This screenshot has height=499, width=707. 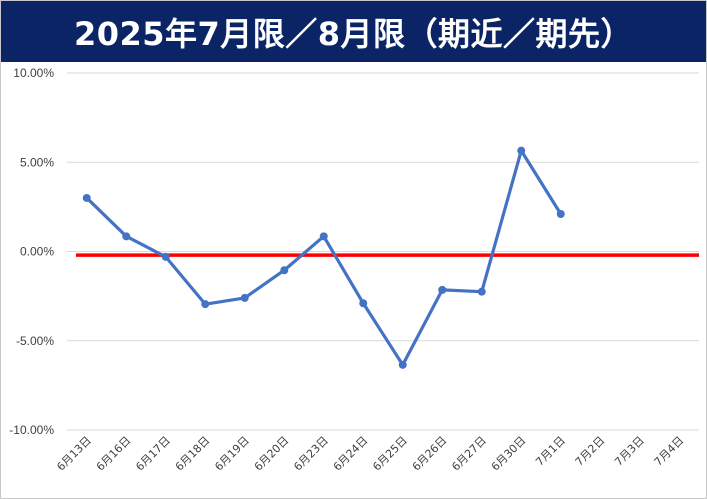 I want to click on x-tick-label: 7月3日, so click(x=629, y=451).